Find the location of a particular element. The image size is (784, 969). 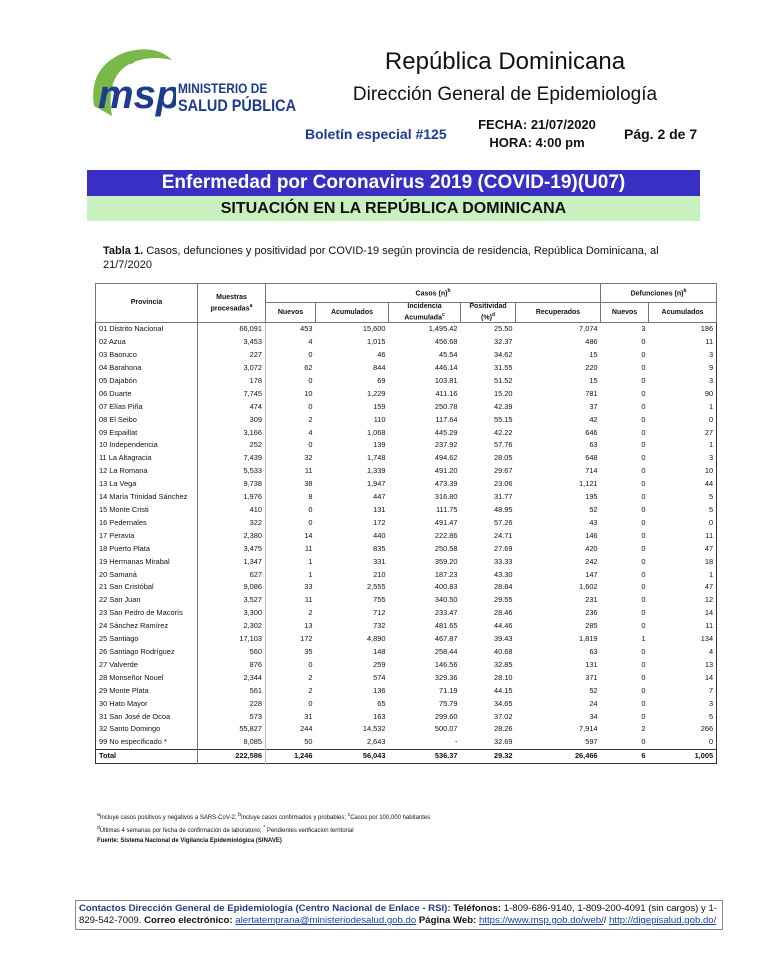

table-cell: 299.60 is located at coordinates (446, 716).